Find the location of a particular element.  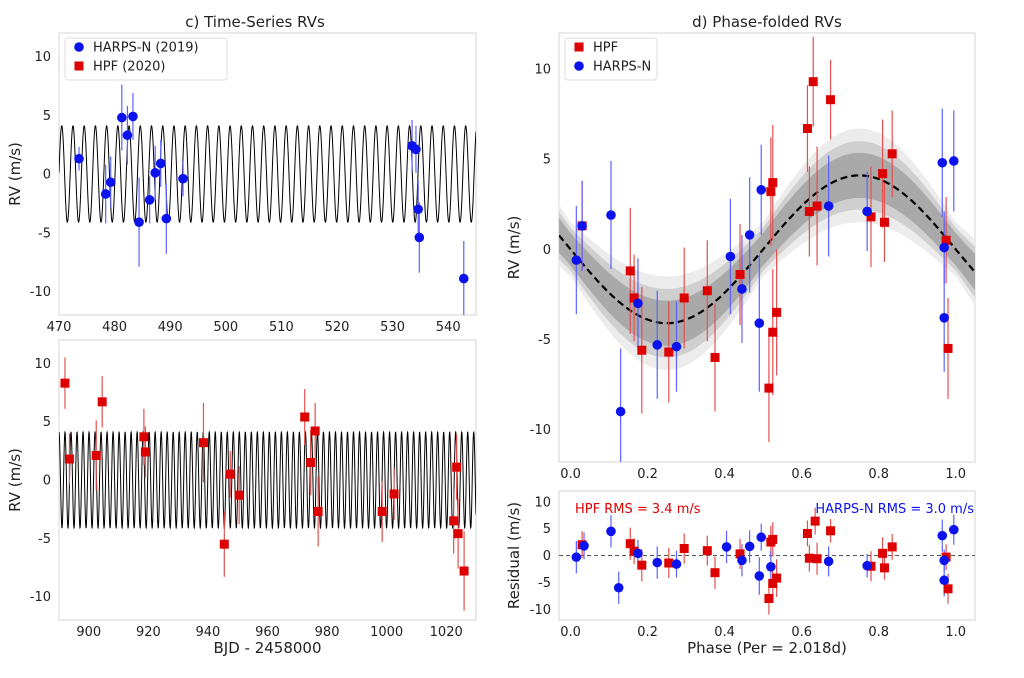

title-time-series: c) Time-Series RVs is located at coordinates (255, 22).